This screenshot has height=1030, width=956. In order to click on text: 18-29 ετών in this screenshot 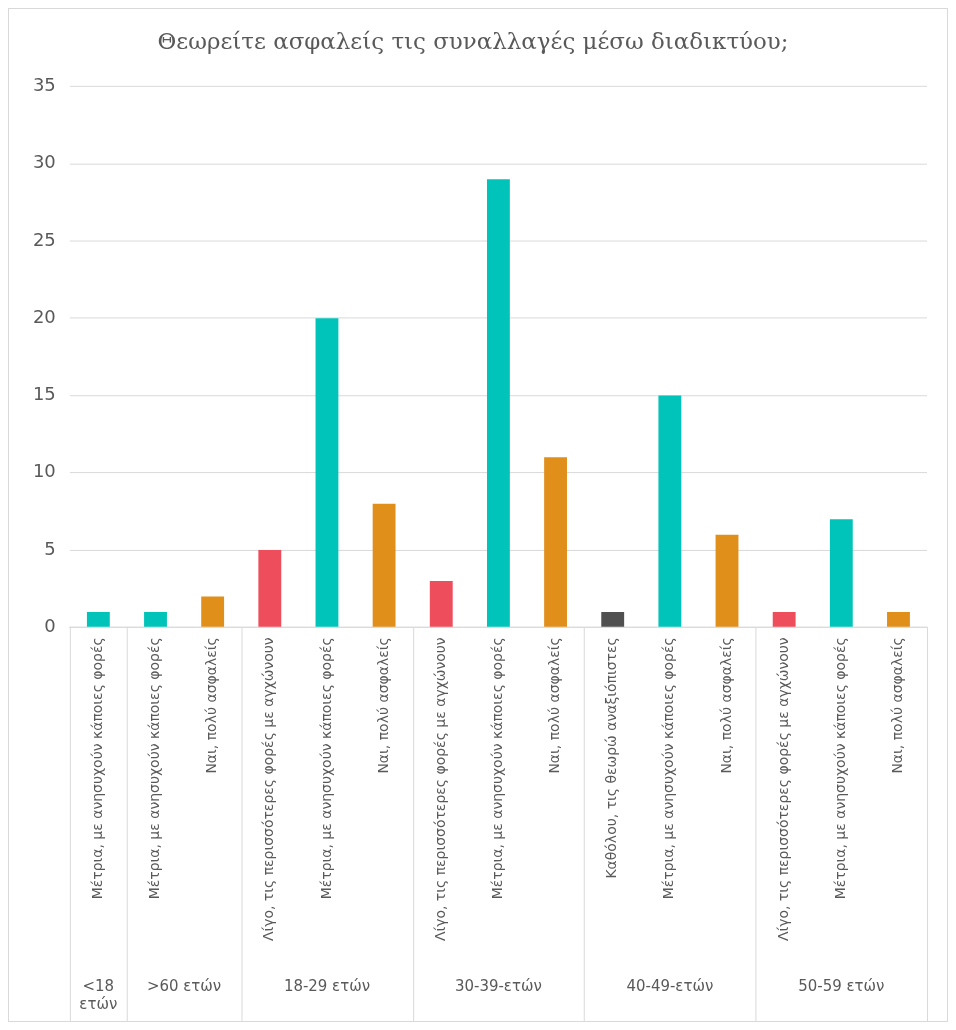, I will do `click(327, 985)`.